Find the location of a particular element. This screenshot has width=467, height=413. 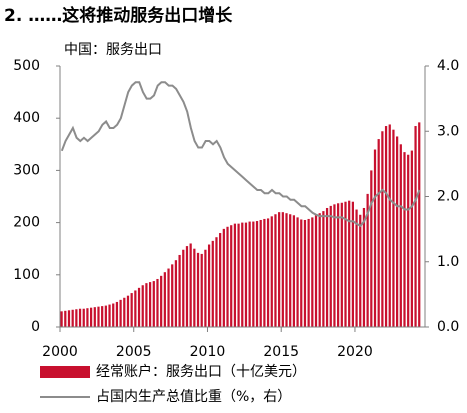

y-tick-label: 300 is located at coordinates (26, 170).